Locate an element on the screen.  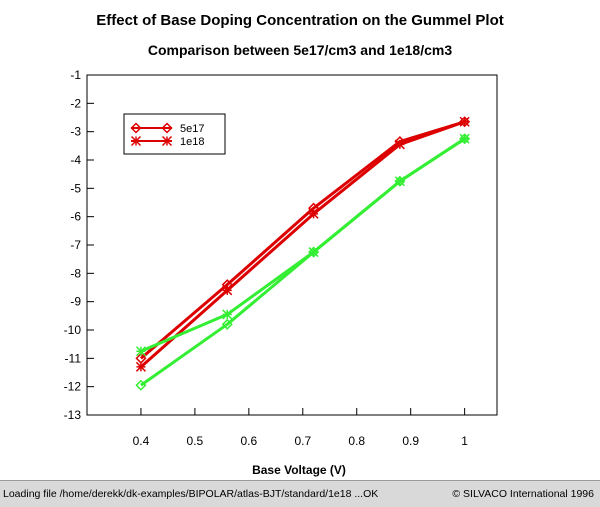
y-tick-label: -11 is located at coordinates (73, 358).